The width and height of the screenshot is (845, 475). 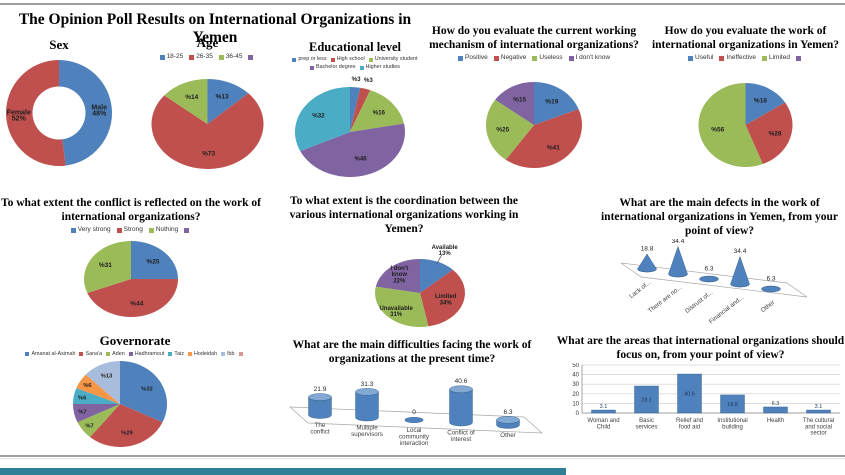 I want to click on category-label: The conflict, so click(x=320, y=428).